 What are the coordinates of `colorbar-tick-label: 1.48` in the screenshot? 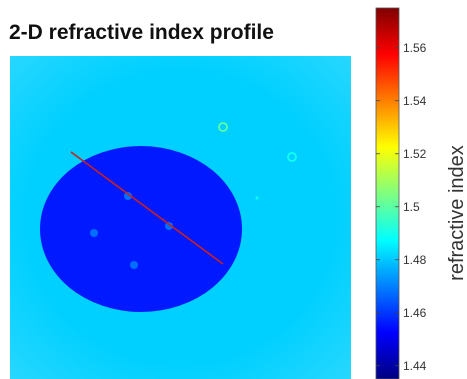 It's located at (415, 260).